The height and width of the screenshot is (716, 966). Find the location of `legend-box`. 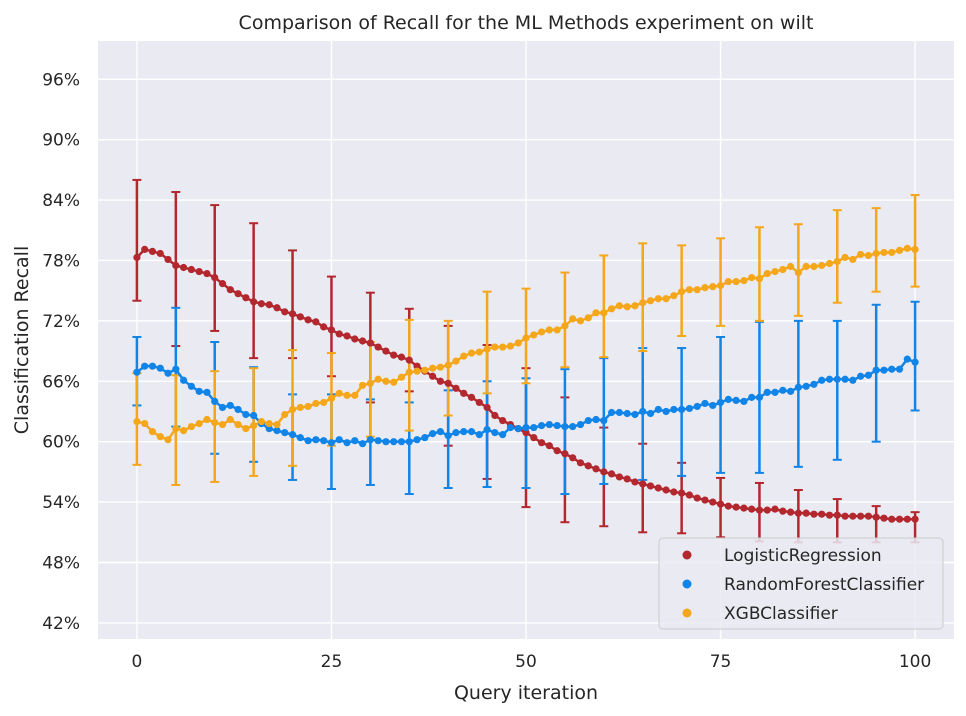

legend-box is located at coordinates (801, 583).